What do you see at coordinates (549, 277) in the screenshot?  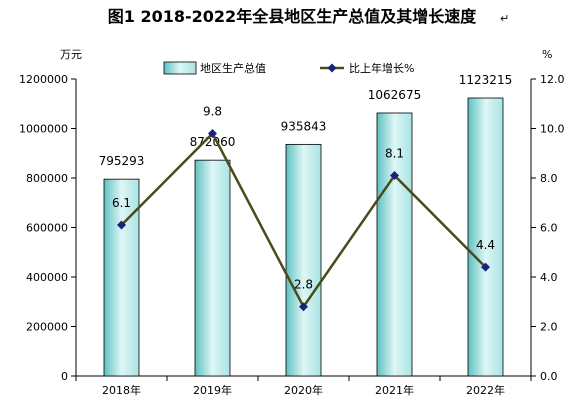 I see `right-axis-tick-label: 4.0` at bounding box center [549, 277].